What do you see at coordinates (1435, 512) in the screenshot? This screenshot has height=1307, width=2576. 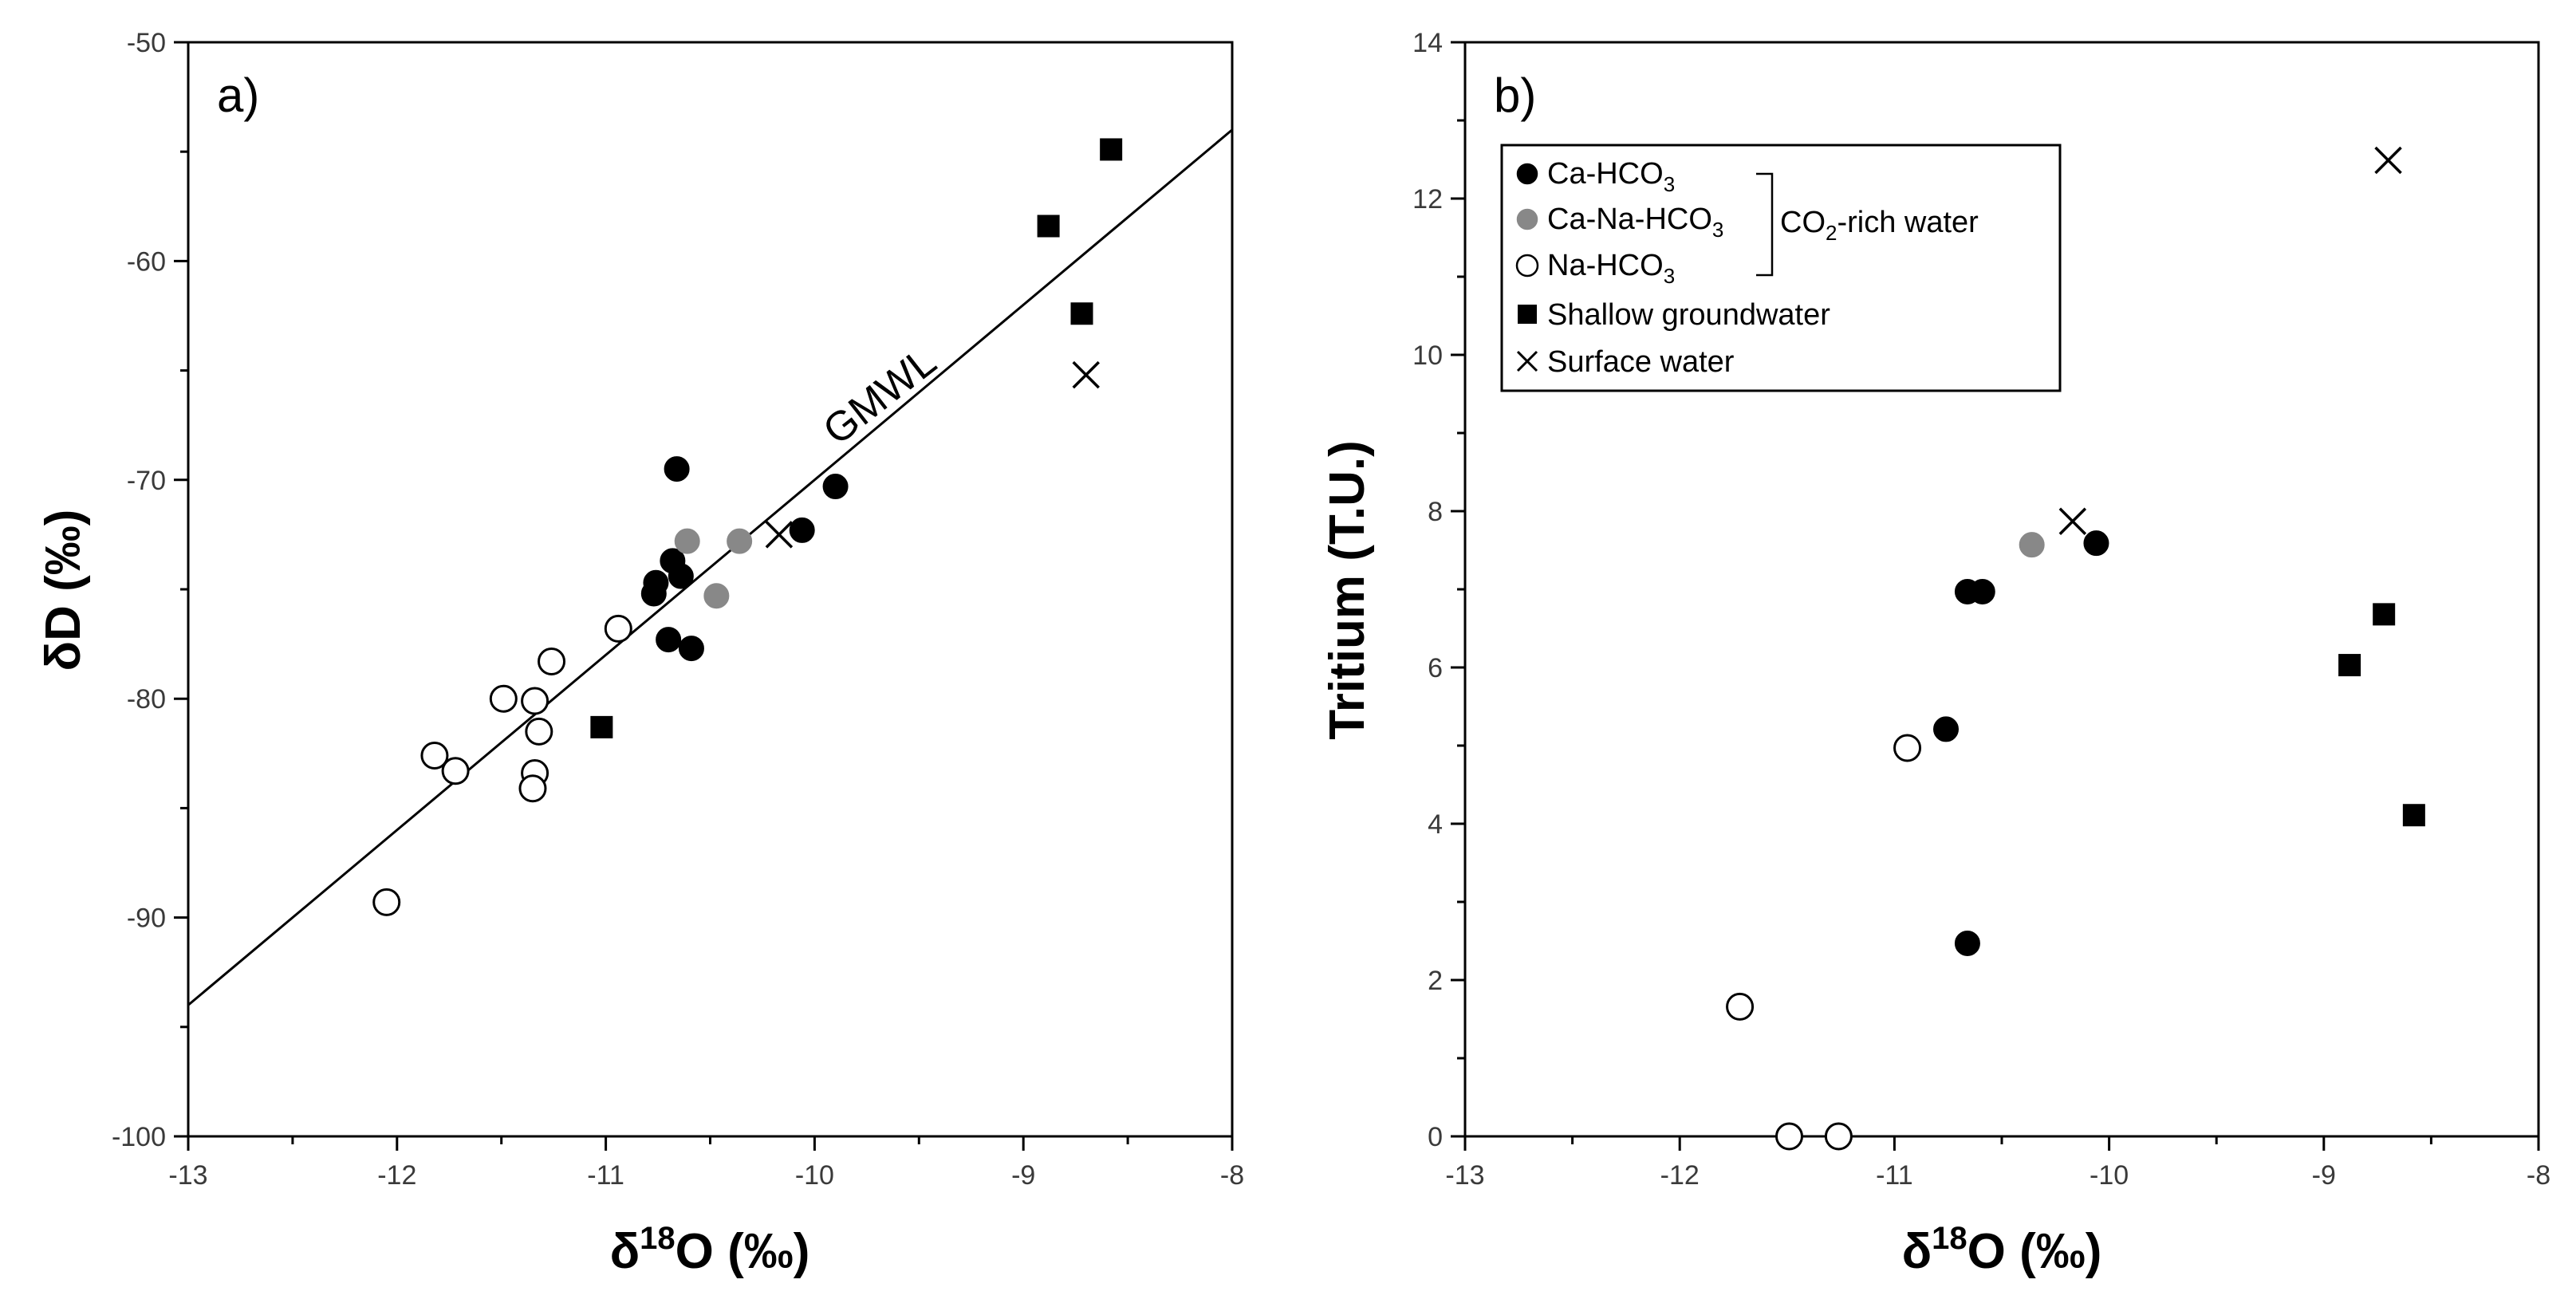 I see `y-tick-label-b: 8` at bounding box center [1435, 512].